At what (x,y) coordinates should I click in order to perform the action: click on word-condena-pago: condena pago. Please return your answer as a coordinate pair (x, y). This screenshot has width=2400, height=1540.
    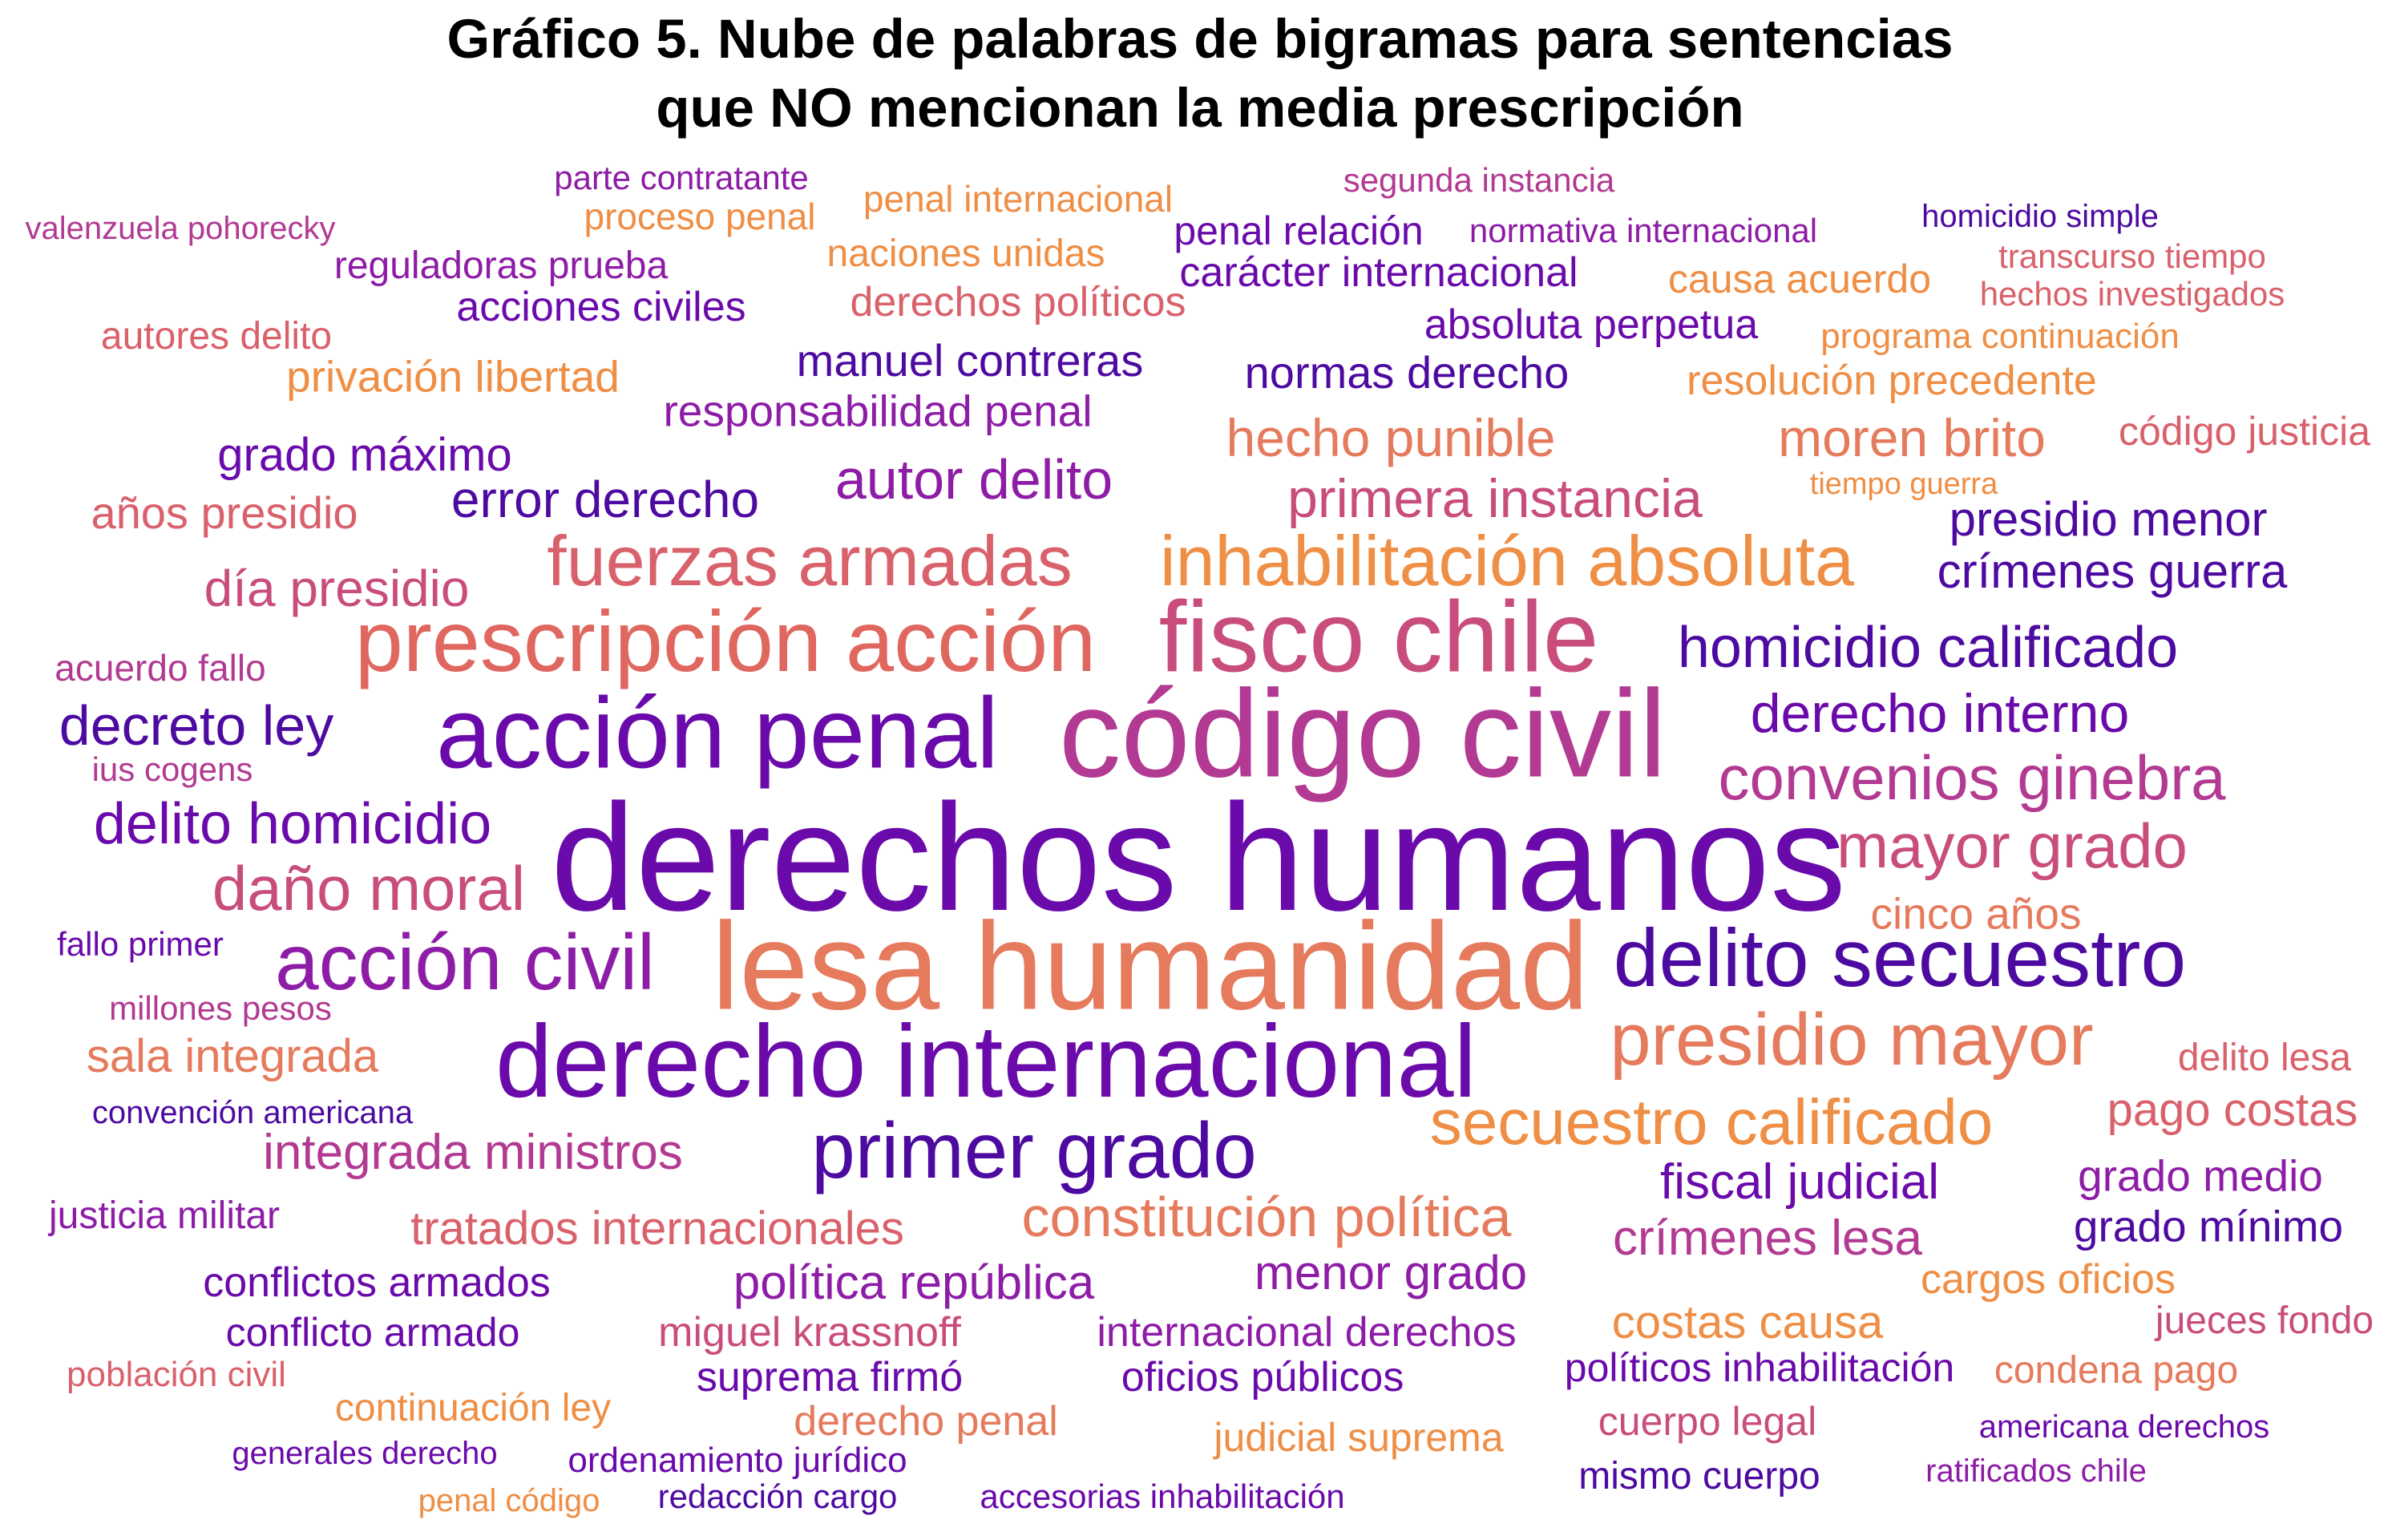
    Looking at the image, I should click on (2117, 1371).